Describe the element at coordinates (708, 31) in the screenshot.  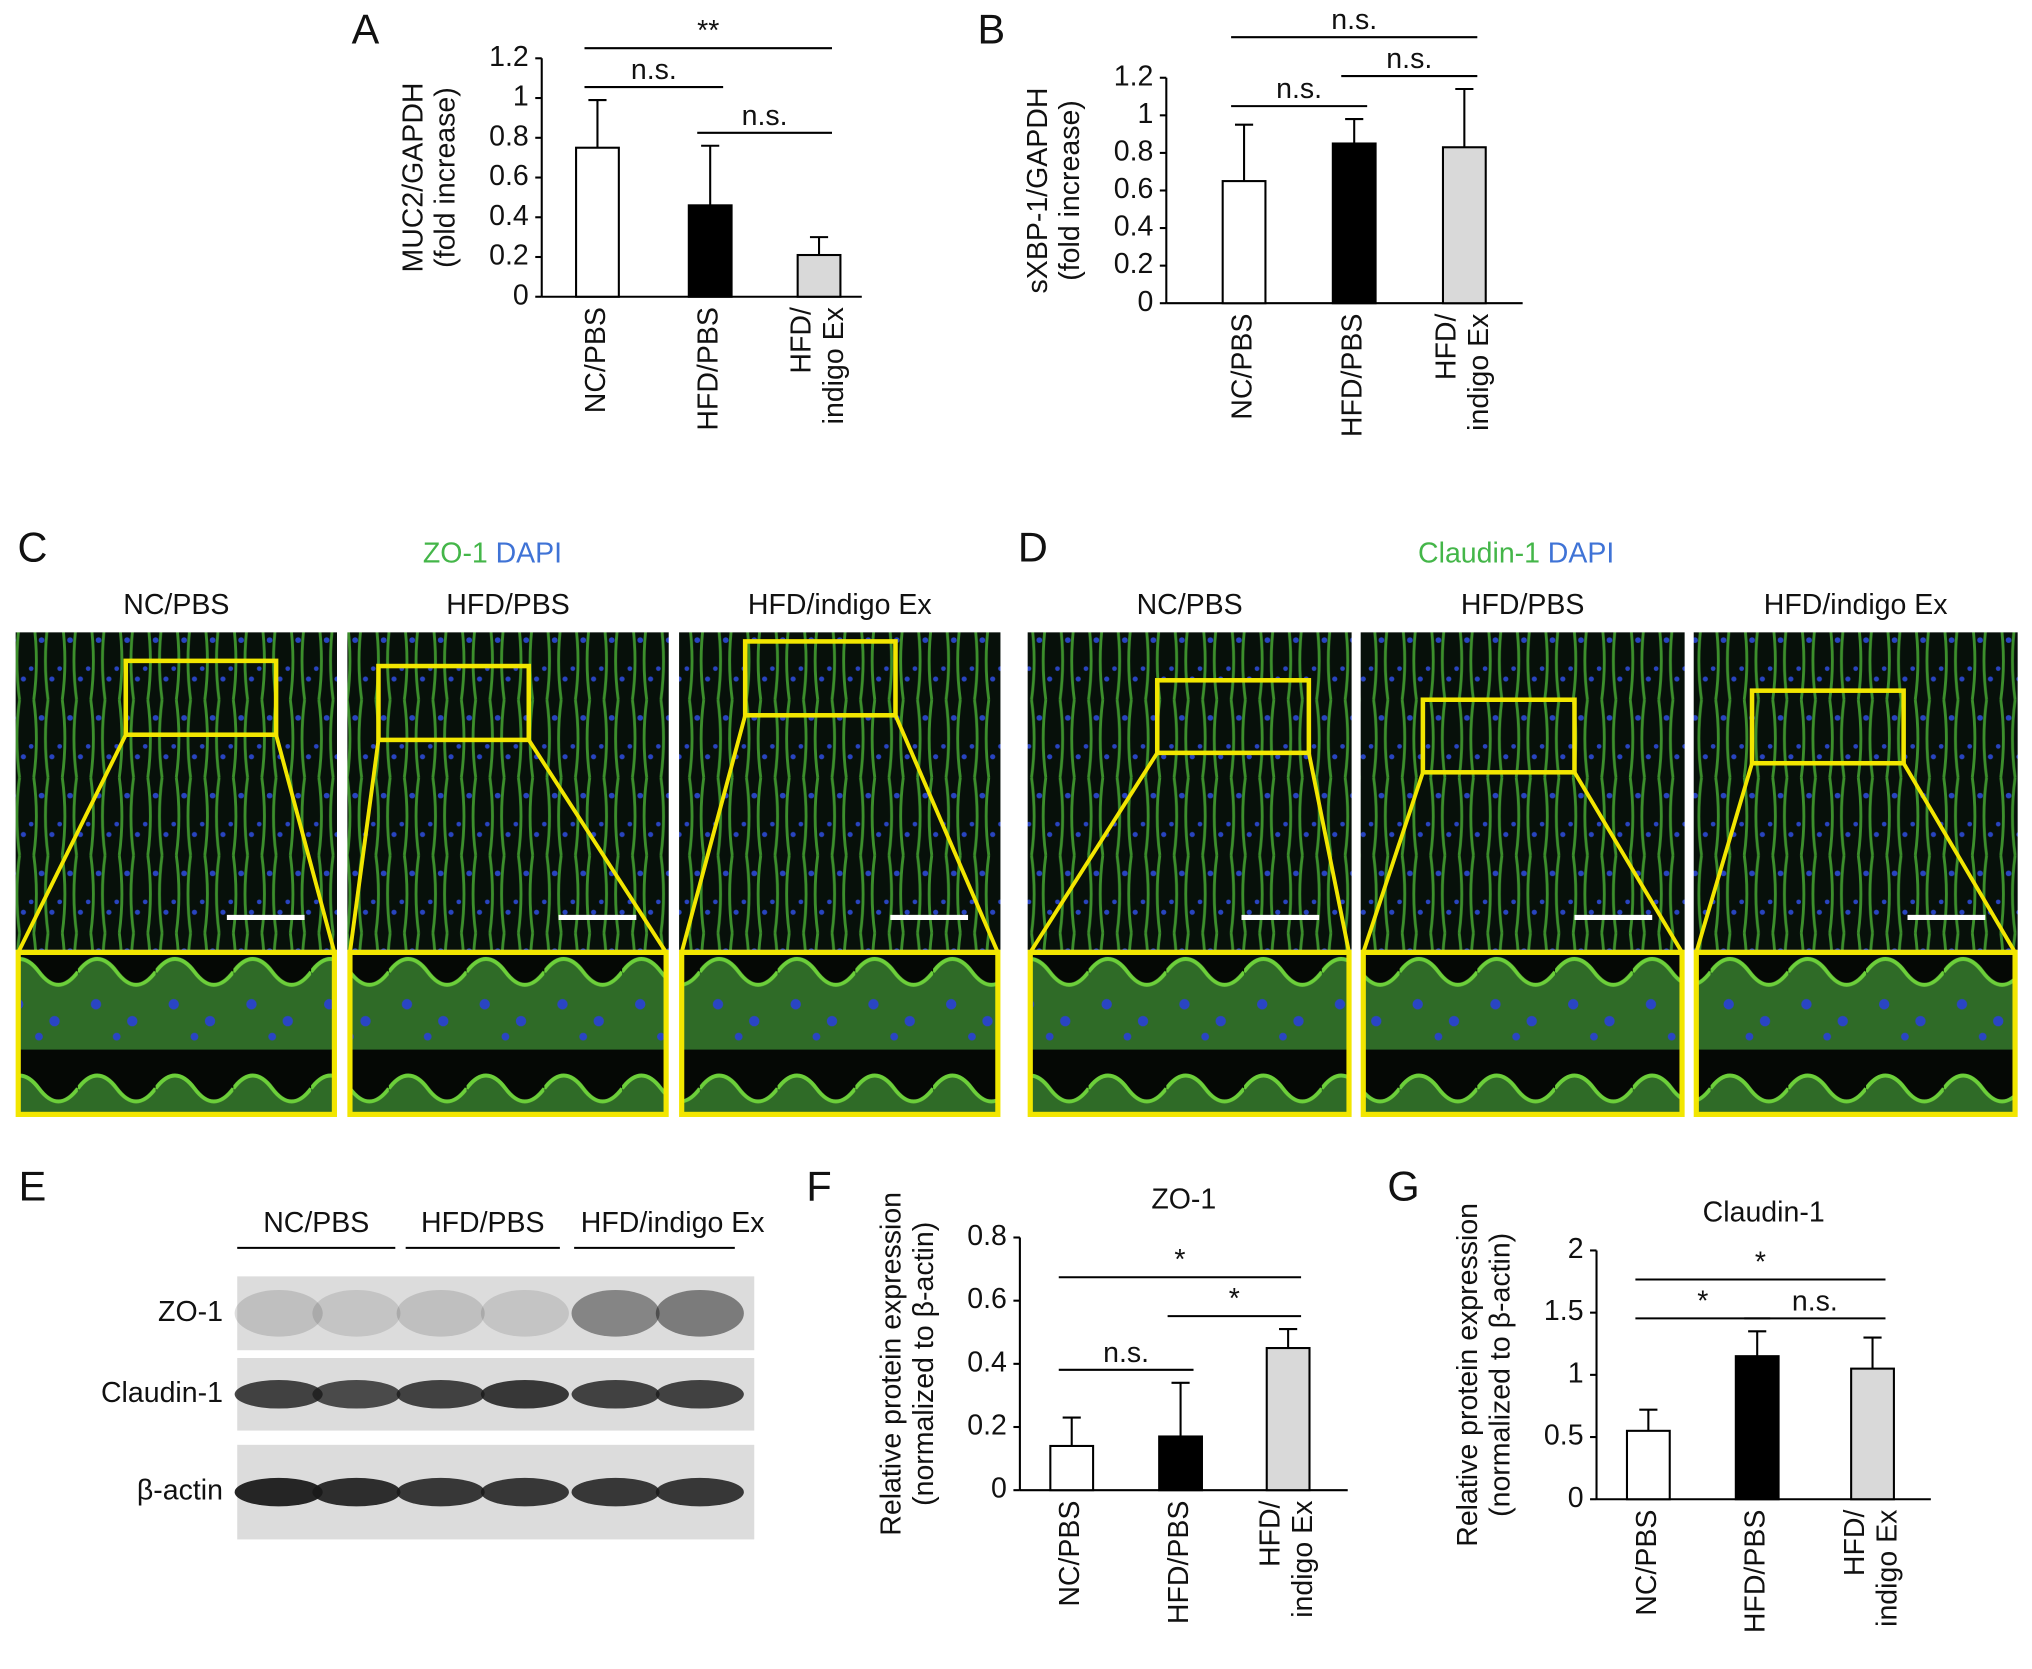
I see `significance-label: **` at that location.